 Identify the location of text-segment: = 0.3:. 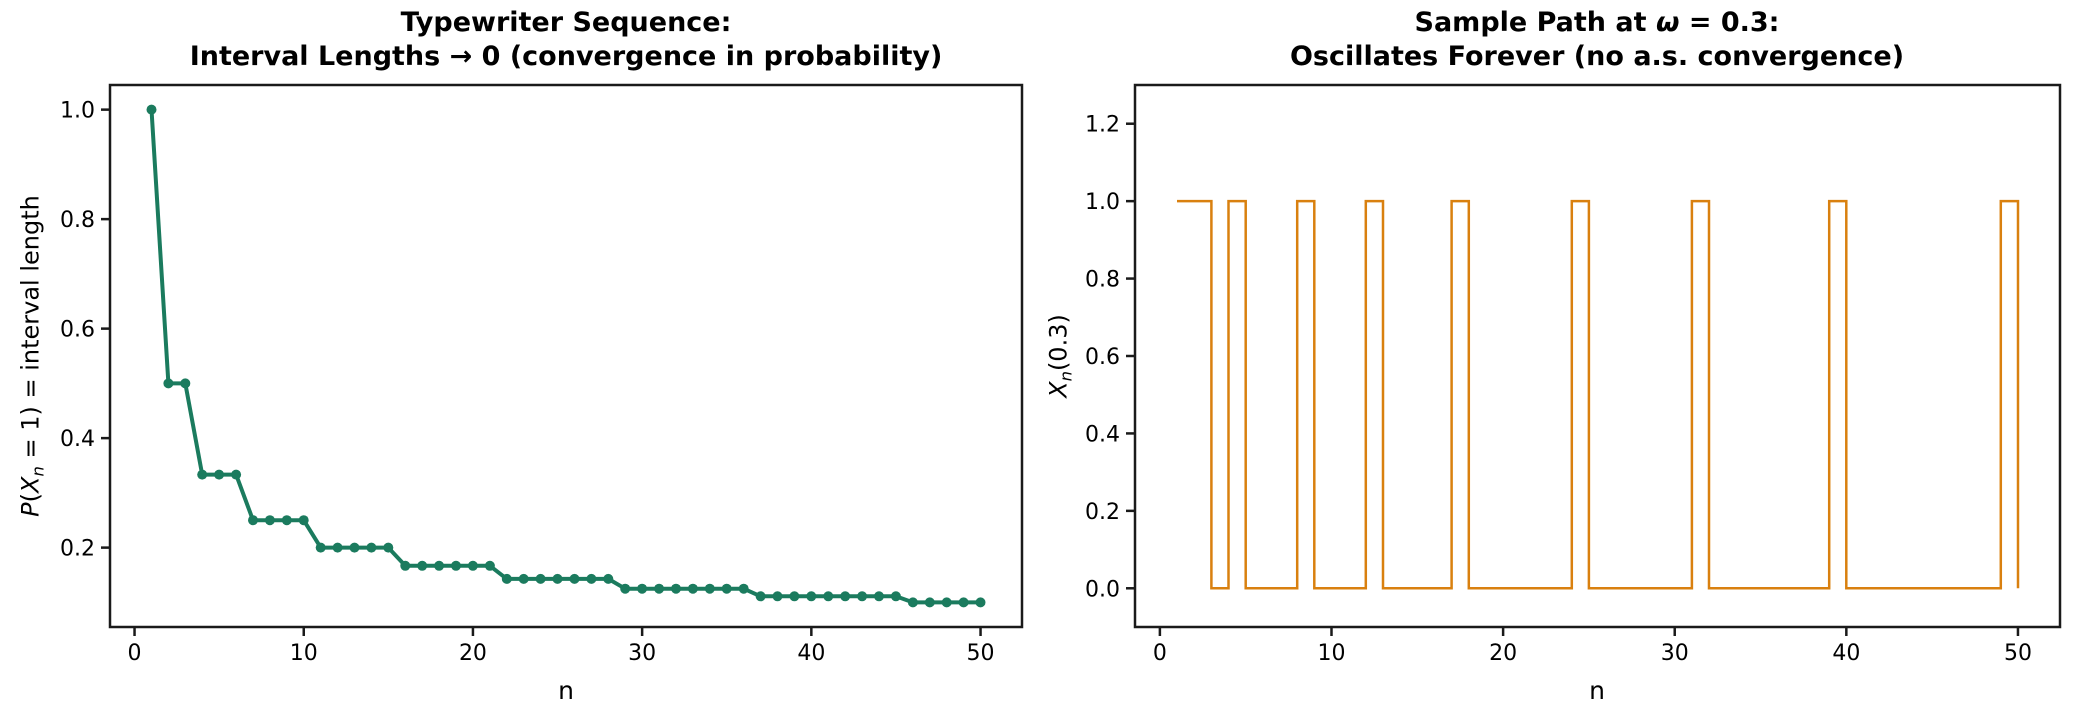
(1729, 22).